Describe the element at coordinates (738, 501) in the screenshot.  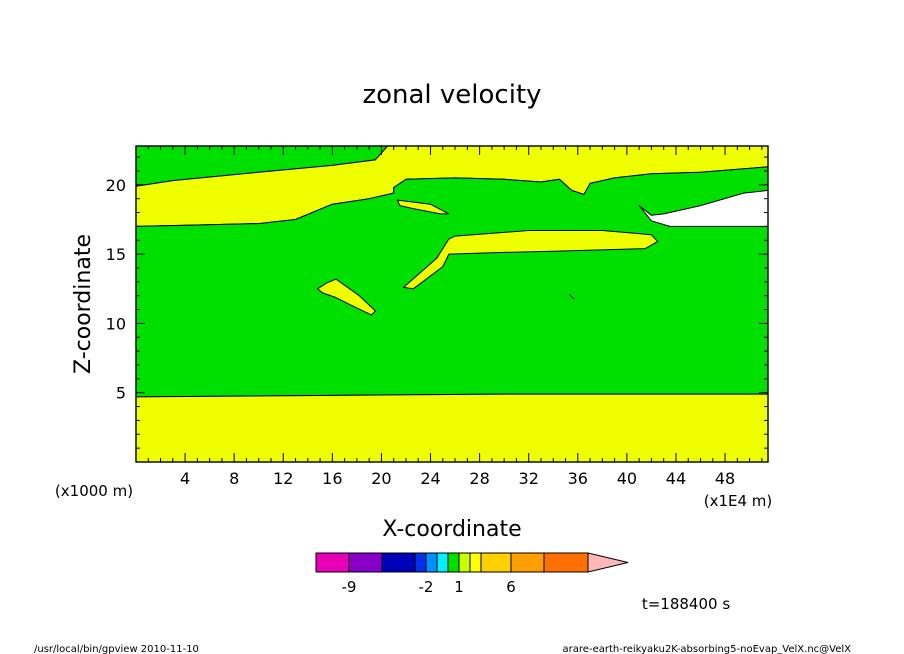
I see `x-unit-right: (x1E4 m)` at that location.